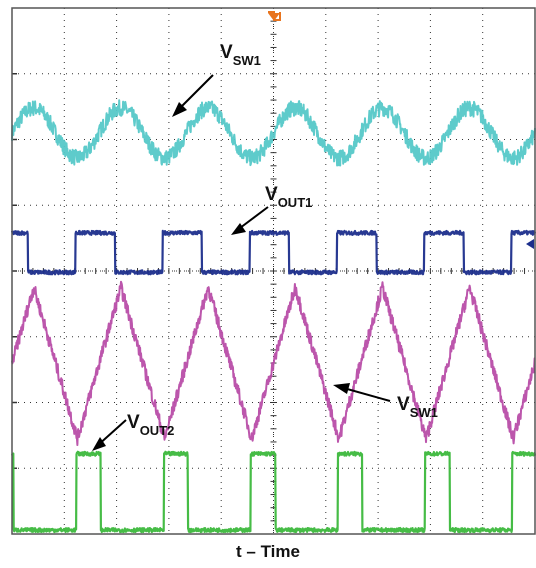  What do you see at coordinates (238, 229) in the screenshot?
I see `arrowhead-vout1` at bounding box center [238, 229].